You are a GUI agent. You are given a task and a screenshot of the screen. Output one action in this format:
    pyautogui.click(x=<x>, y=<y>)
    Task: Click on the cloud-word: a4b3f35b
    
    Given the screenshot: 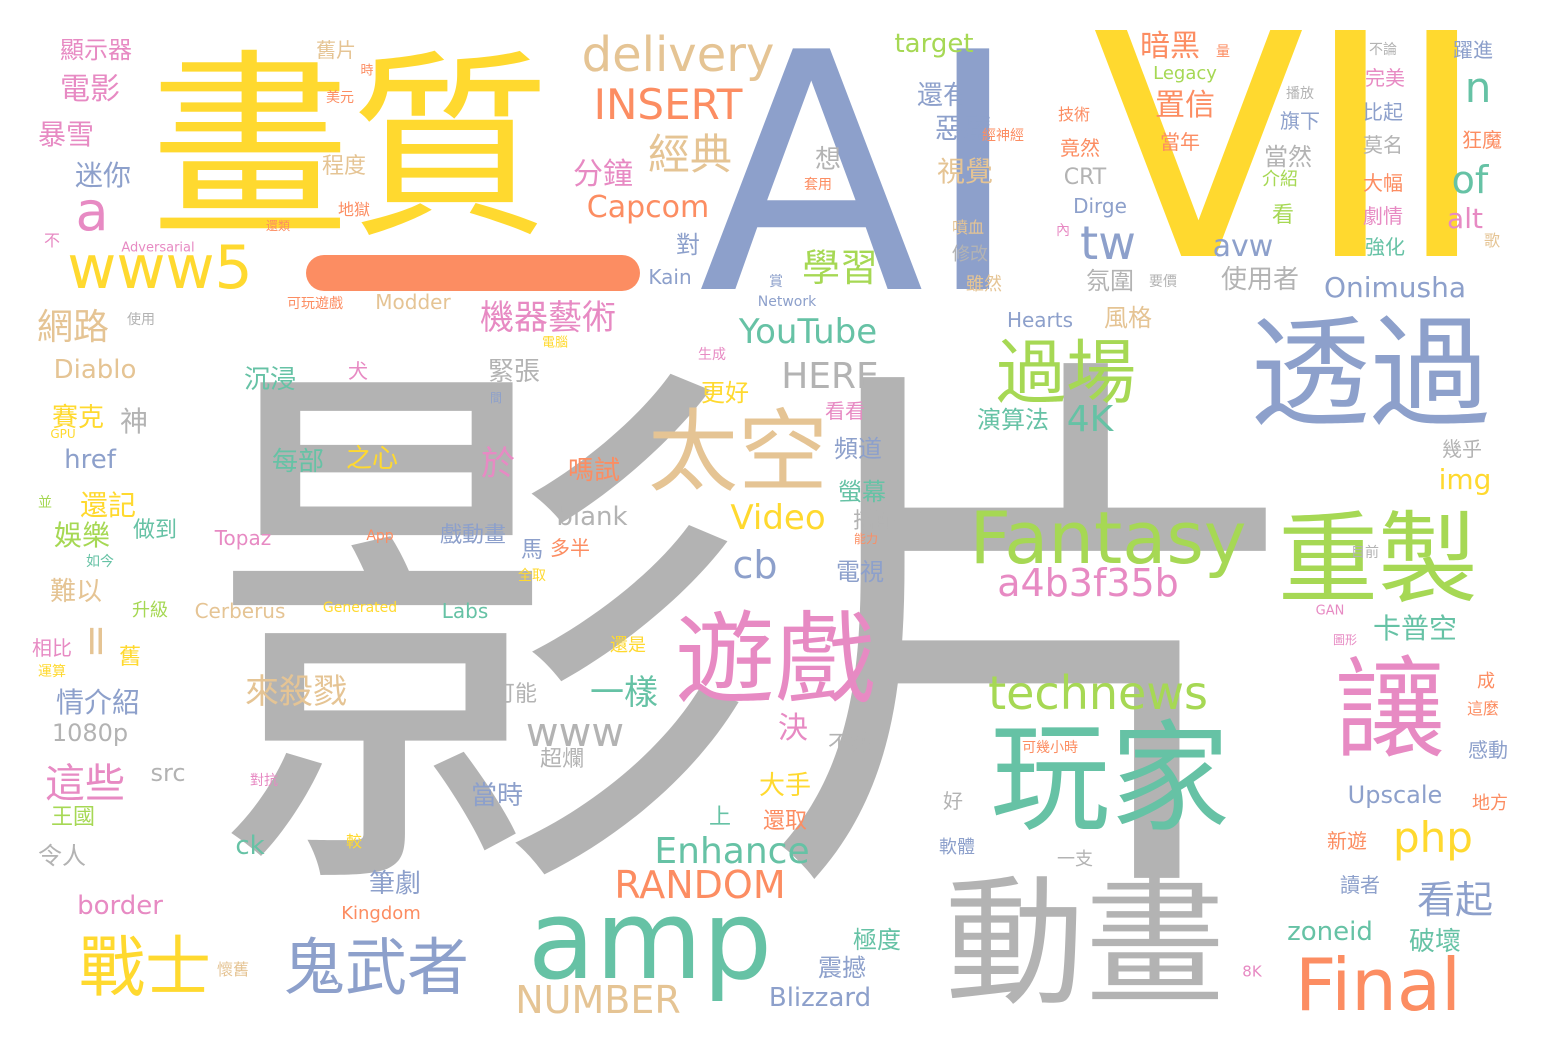 What is the action you would take?
    pyautogui.click(x=1088, y=583)
    